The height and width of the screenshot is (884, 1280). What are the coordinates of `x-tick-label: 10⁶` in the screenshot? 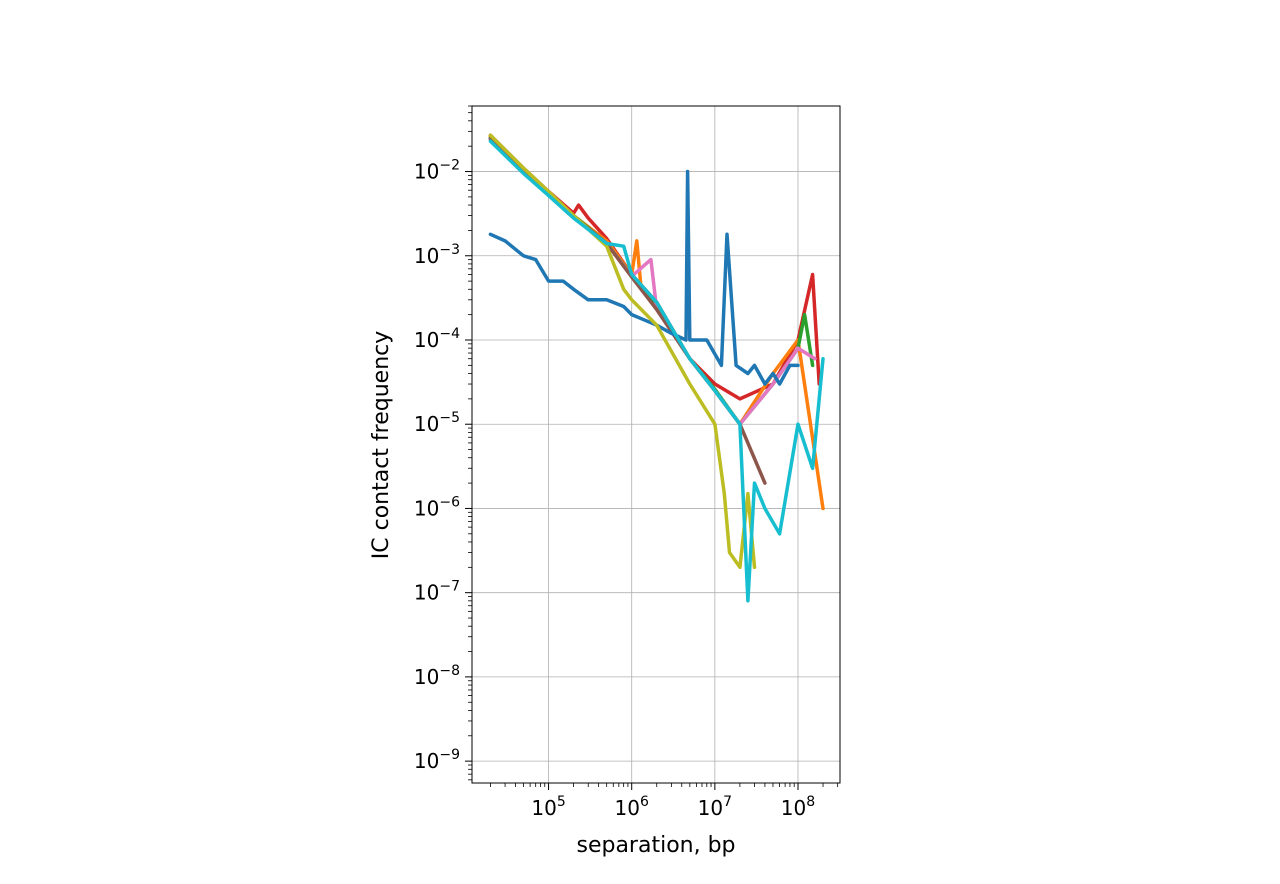 It's located at (632, 807).